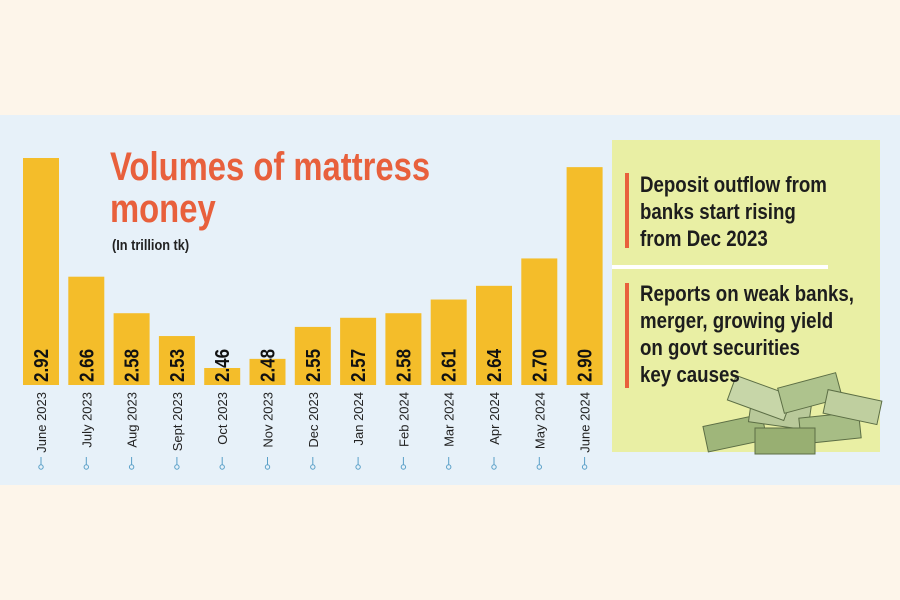 The width and height of the screenshot is (900, 600). Describe the element at coordinates (403, 419) in the screenshot. I see `x-tick-label: Feb 2024` at that location.